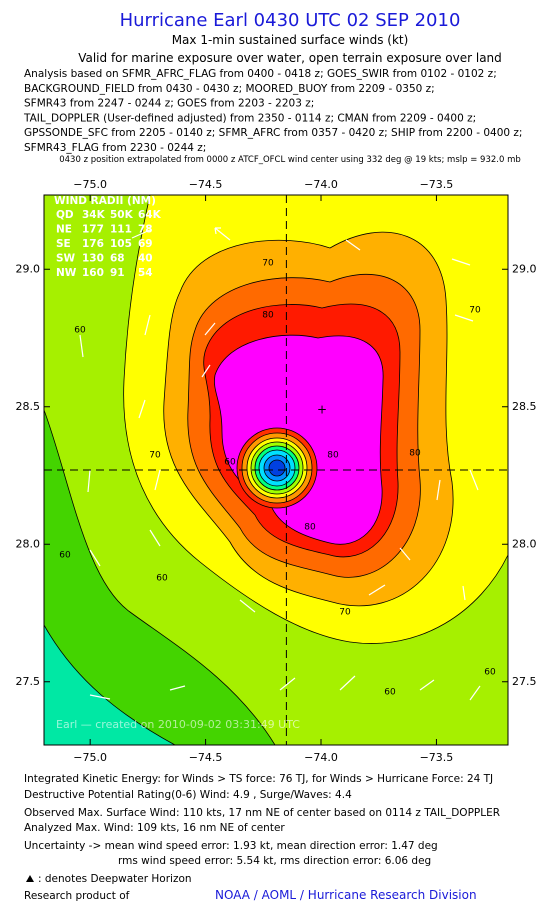 Image resolution: width=560 pixels, height=915 pixels. I want to click on wind-radii-cell: 78, so click(145, 230).